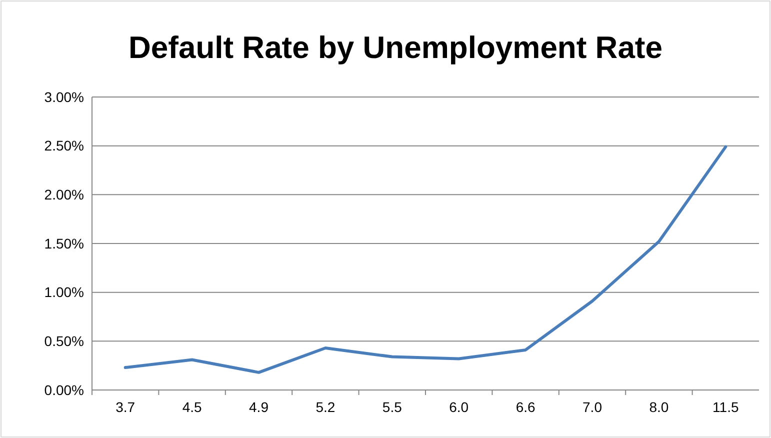  What do you see at coordinates (64, 243) in the screenshot?
I see `y-tick-label: 1.50%` at bounding box center [64, 243].